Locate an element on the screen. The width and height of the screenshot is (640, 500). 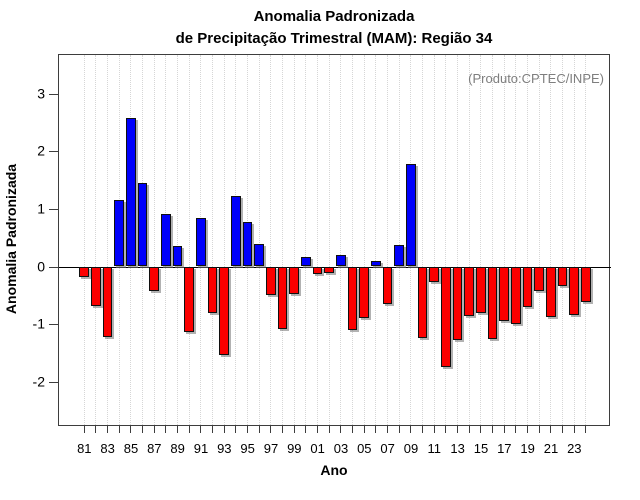
bar-2013 is located at coordinates (457, 303).